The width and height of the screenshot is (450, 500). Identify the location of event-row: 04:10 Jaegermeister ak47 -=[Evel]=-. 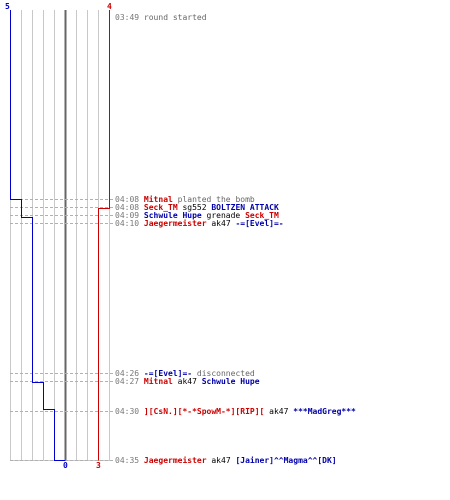
(199, 223).